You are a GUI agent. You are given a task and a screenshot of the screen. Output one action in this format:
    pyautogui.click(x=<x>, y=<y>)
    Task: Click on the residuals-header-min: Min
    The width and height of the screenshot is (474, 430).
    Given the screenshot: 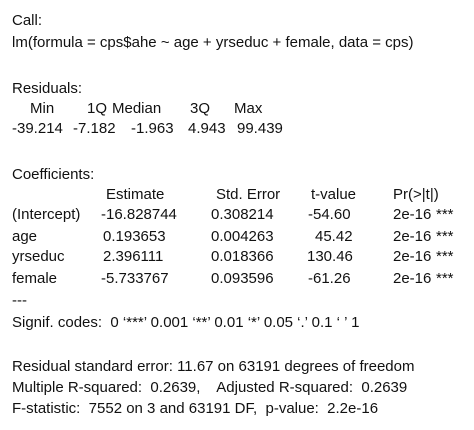 What is the action you would take?
    pyautogui.click(x=42, y=108)
    